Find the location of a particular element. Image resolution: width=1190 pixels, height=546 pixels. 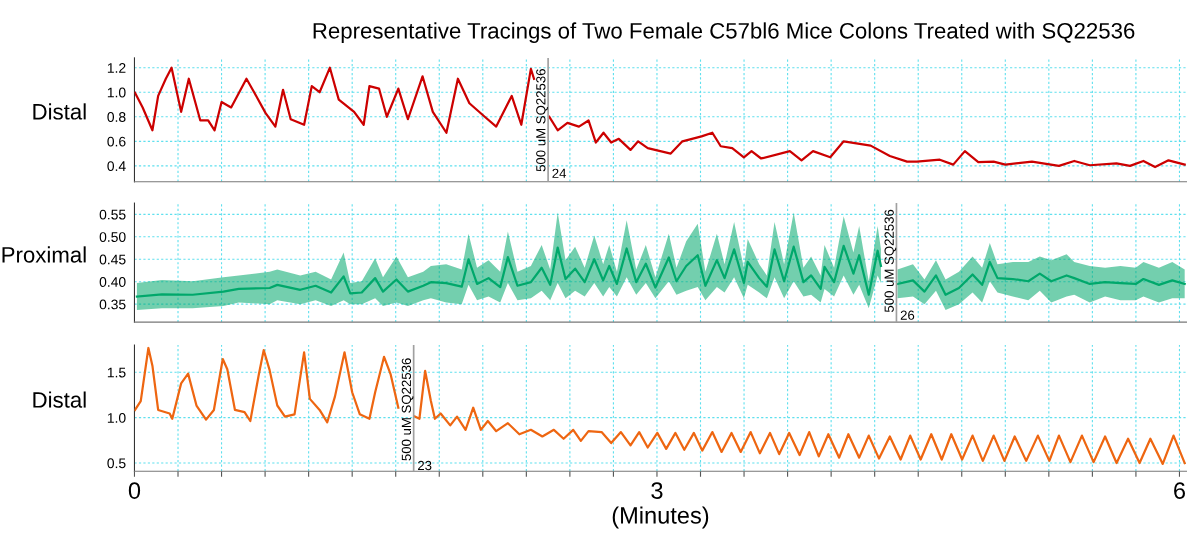

y-tick-label: 0.55 is located at coordinates (112, 214).